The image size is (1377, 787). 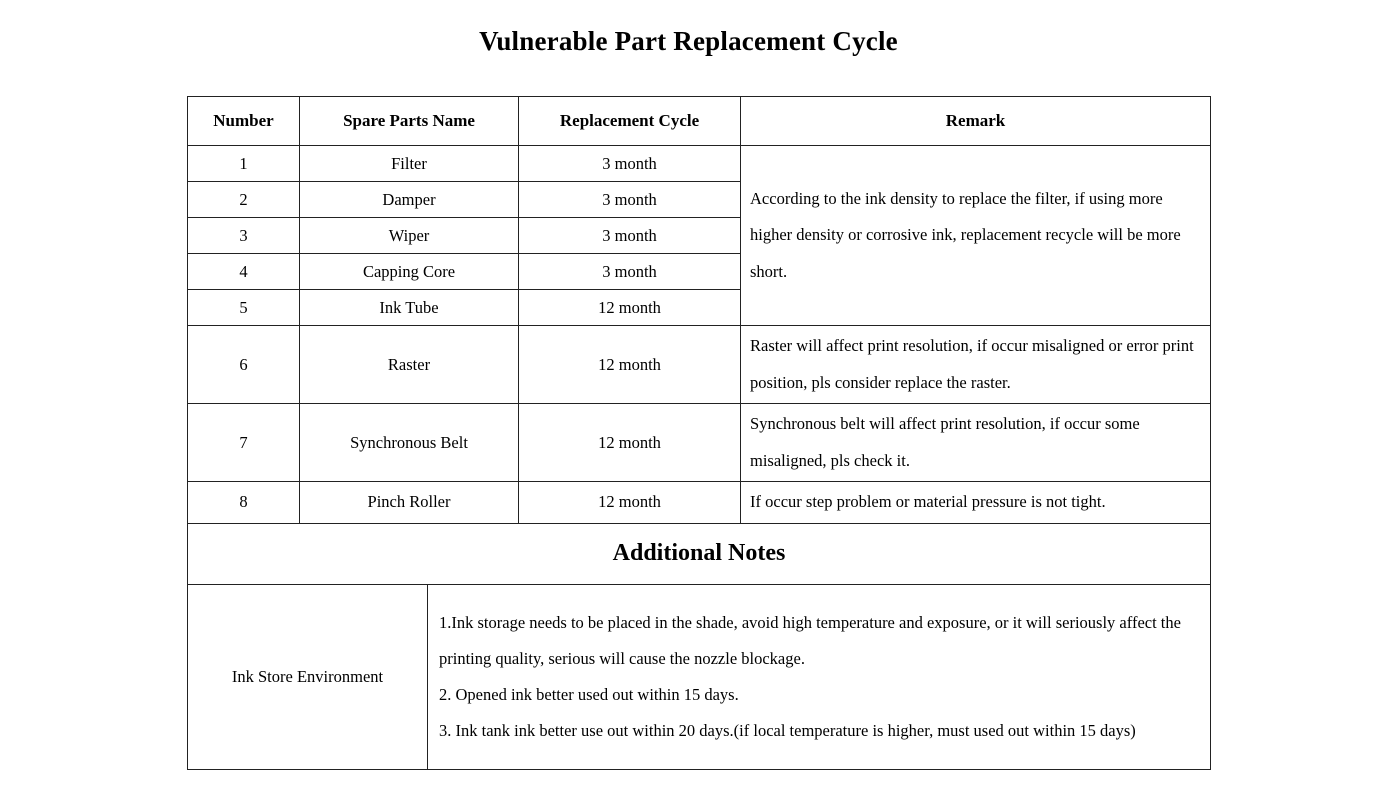 I want to click on cell-part-name: Filter, so click(x=409, y=163).